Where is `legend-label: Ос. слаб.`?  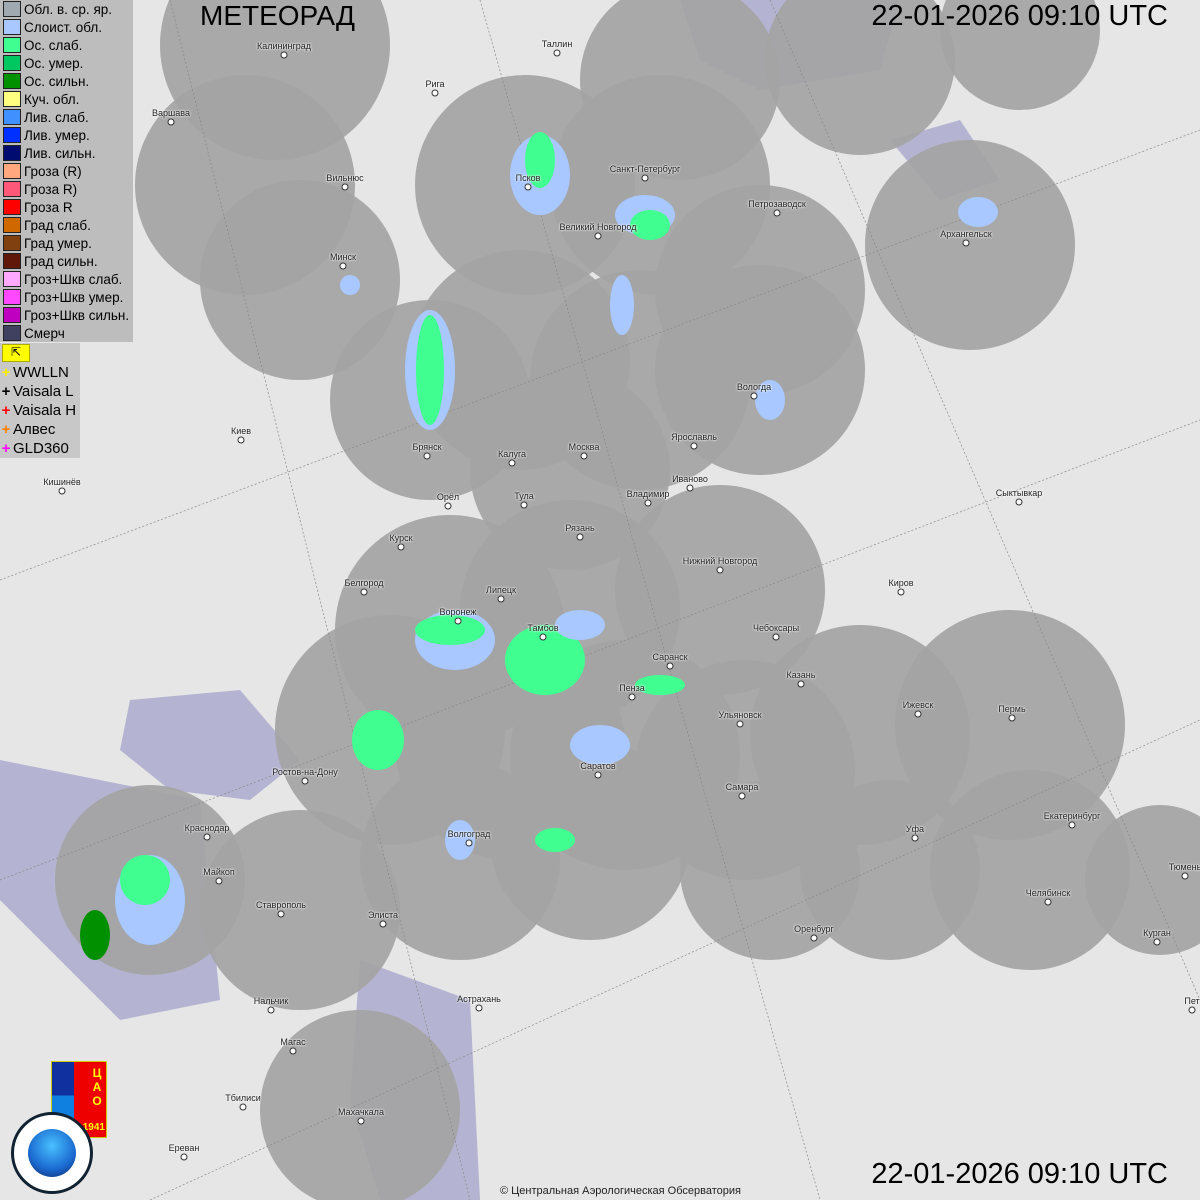
legend-label: Ос. слаб. is located at coordinates (53, 45).